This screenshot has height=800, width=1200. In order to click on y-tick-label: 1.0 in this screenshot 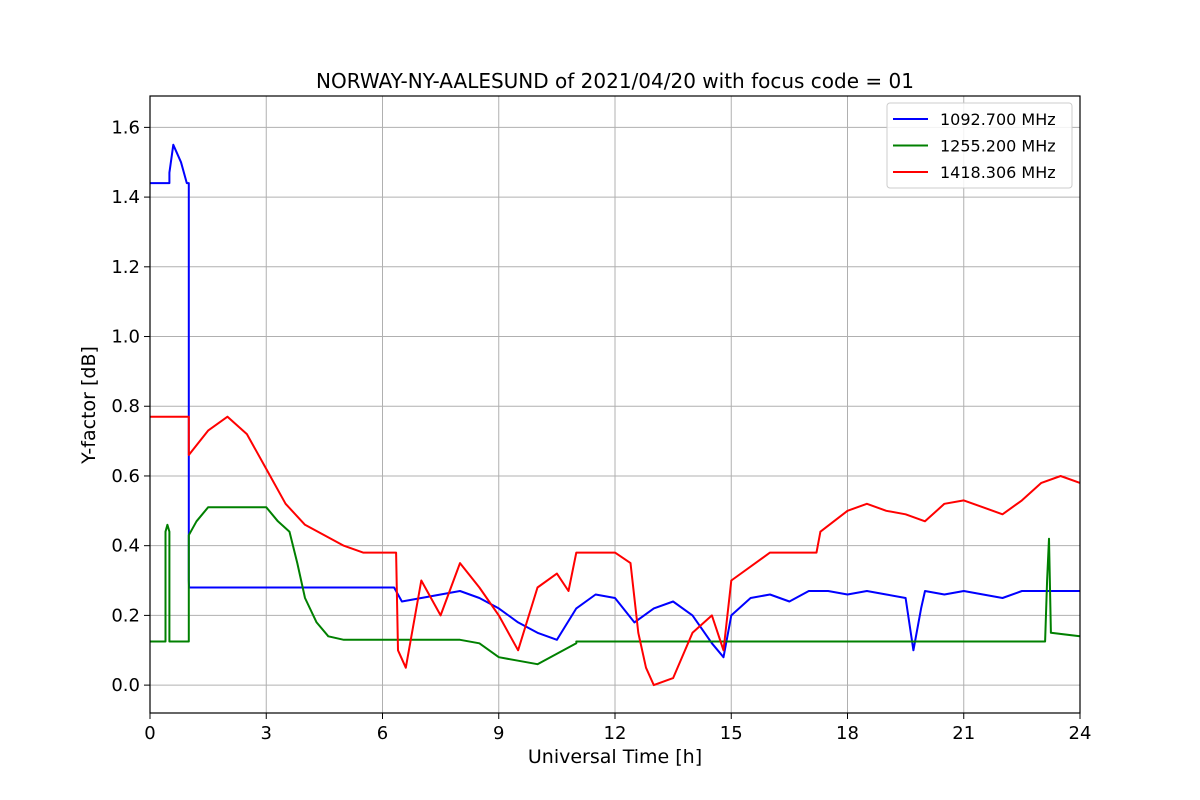, I will do `click(125, 337)`.